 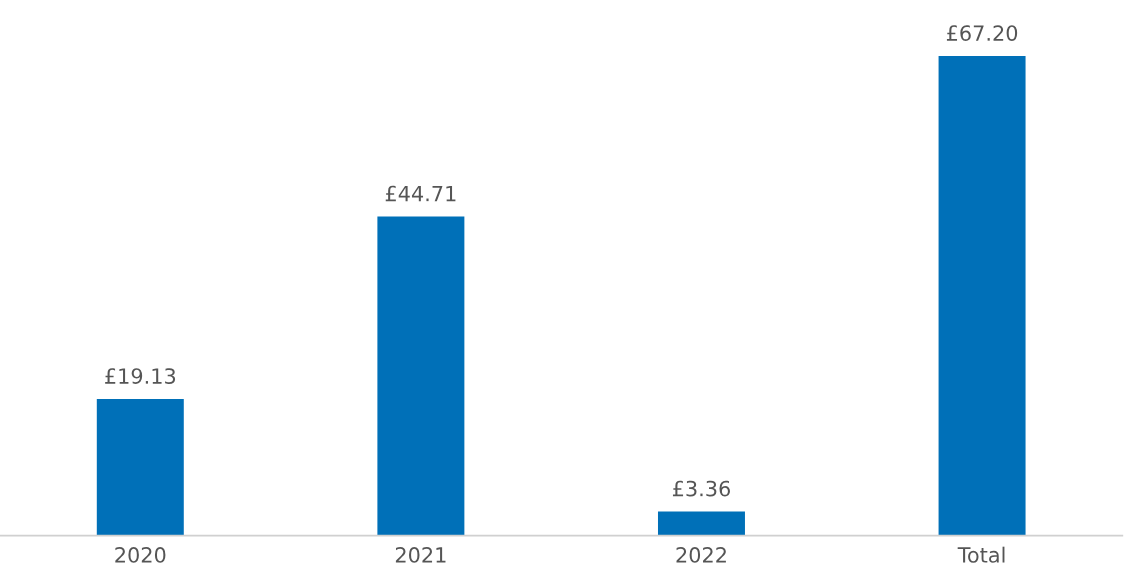 I want to click on x-tick-label: 2020, so click(x=140, y=555).